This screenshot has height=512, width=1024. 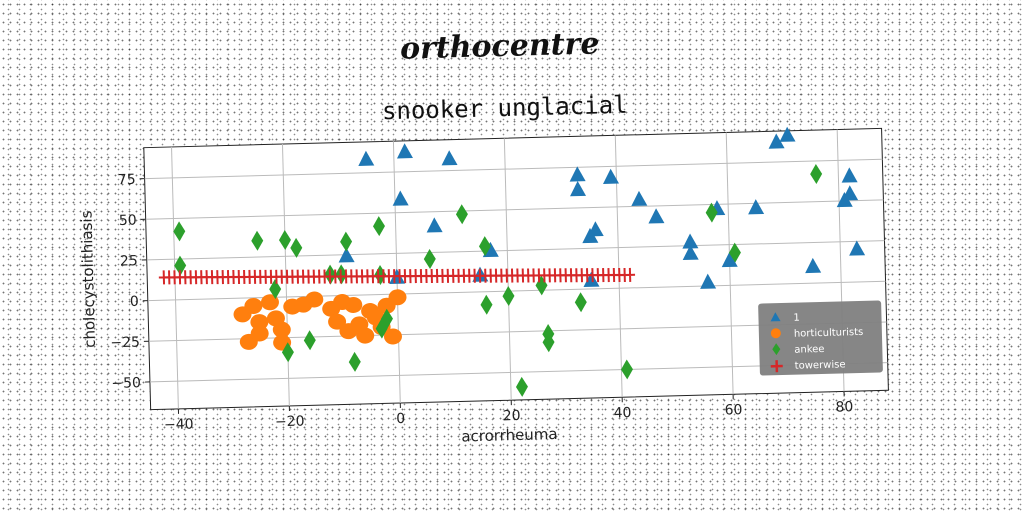 What do you see at coordinates (785, 318) in the screenshot?
I see `legend-item-series-1: 1` at bounding box center [785, 318].